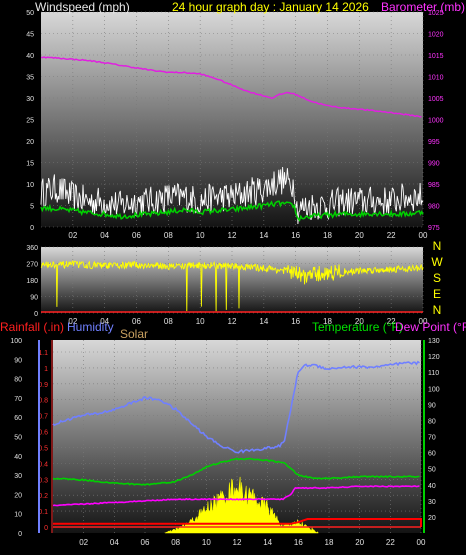  I want to click on compass-label: W, so click(437, 262).